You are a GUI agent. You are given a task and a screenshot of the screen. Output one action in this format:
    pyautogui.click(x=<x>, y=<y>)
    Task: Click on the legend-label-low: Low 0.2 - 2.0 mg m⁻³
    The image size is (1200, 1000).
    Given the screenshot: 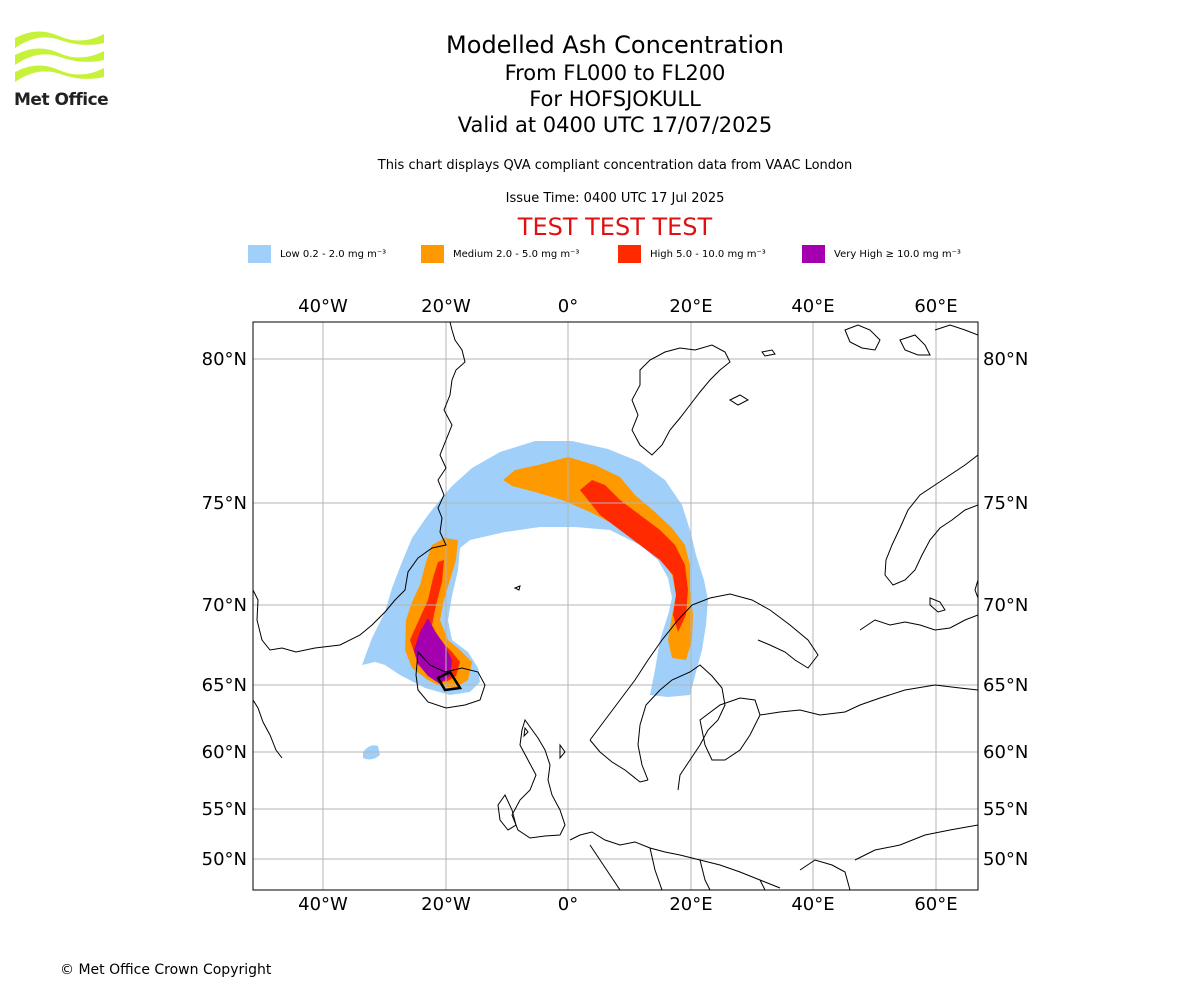 What is the action you would take?
    pyautogui.click(x=333, y=254)
    